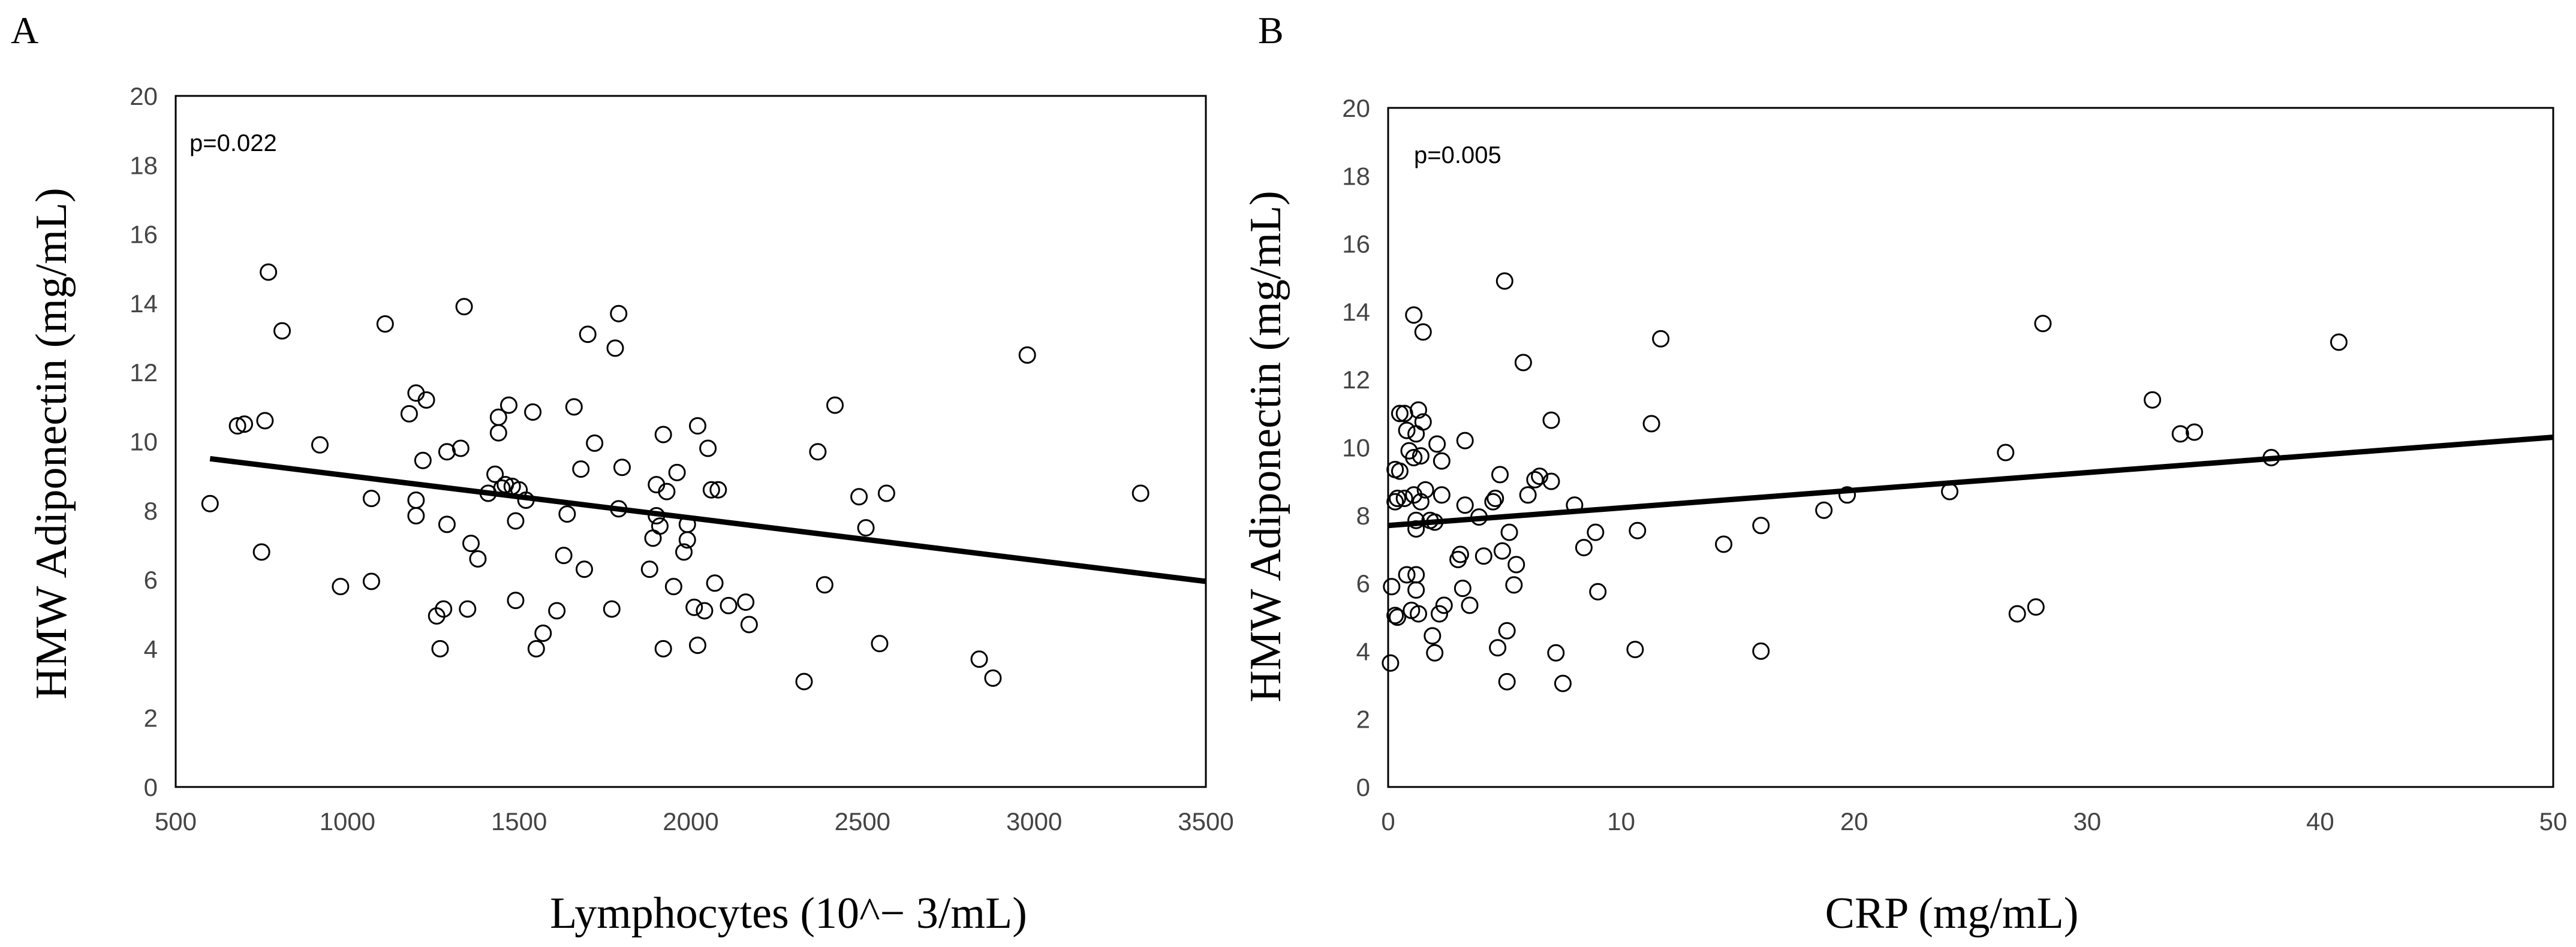  Describe the element at coordinates (1356, 380) in the screenshot. I see `panel-b-y-tick-label: 12` at that location.